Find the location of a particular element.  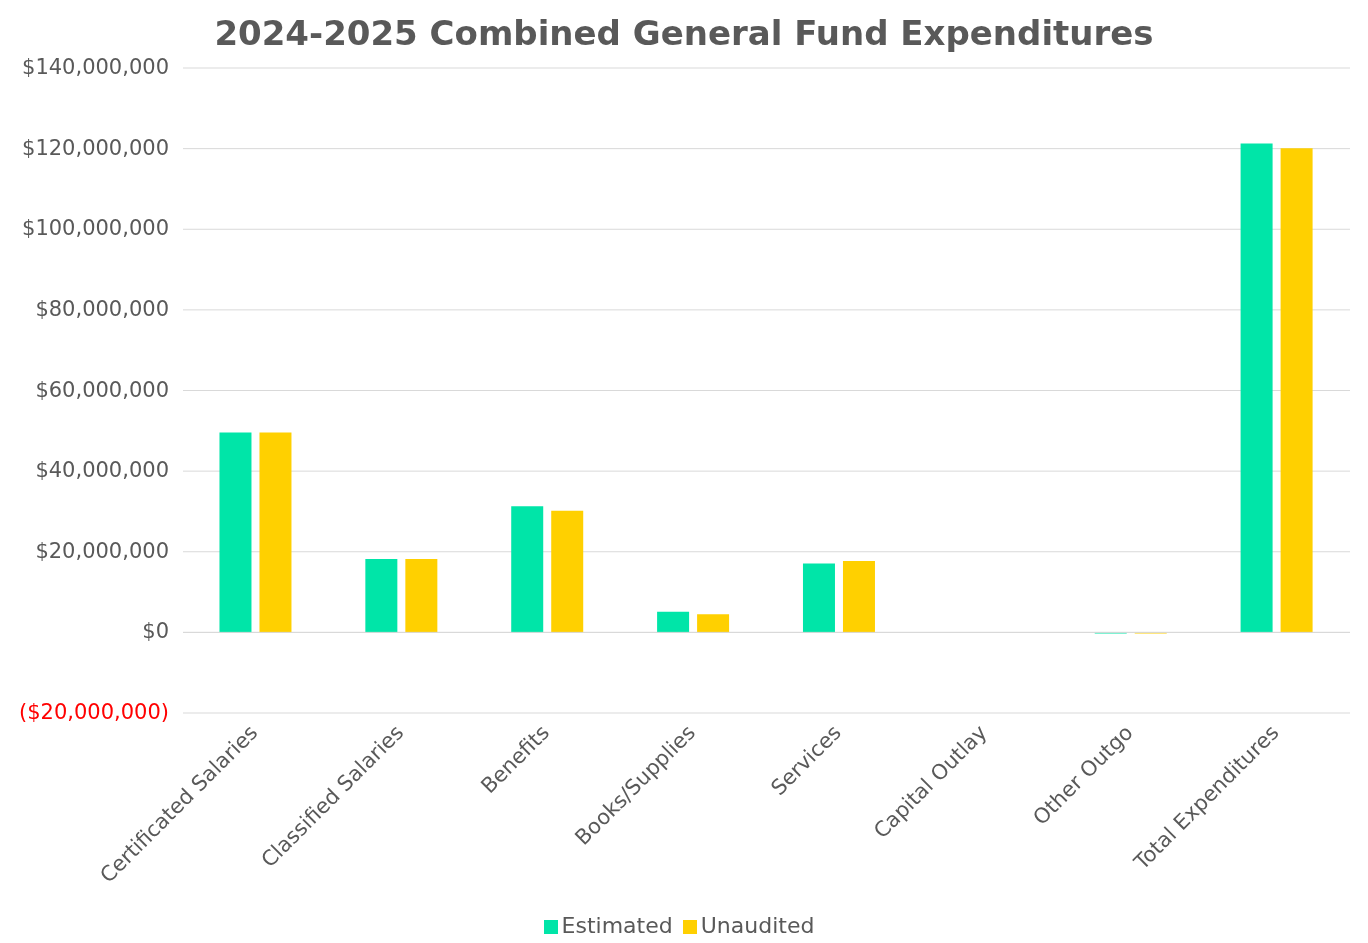

chart-title: 2024-2025 Combined General Fund Expenditures is located at coordinates (684, 33).